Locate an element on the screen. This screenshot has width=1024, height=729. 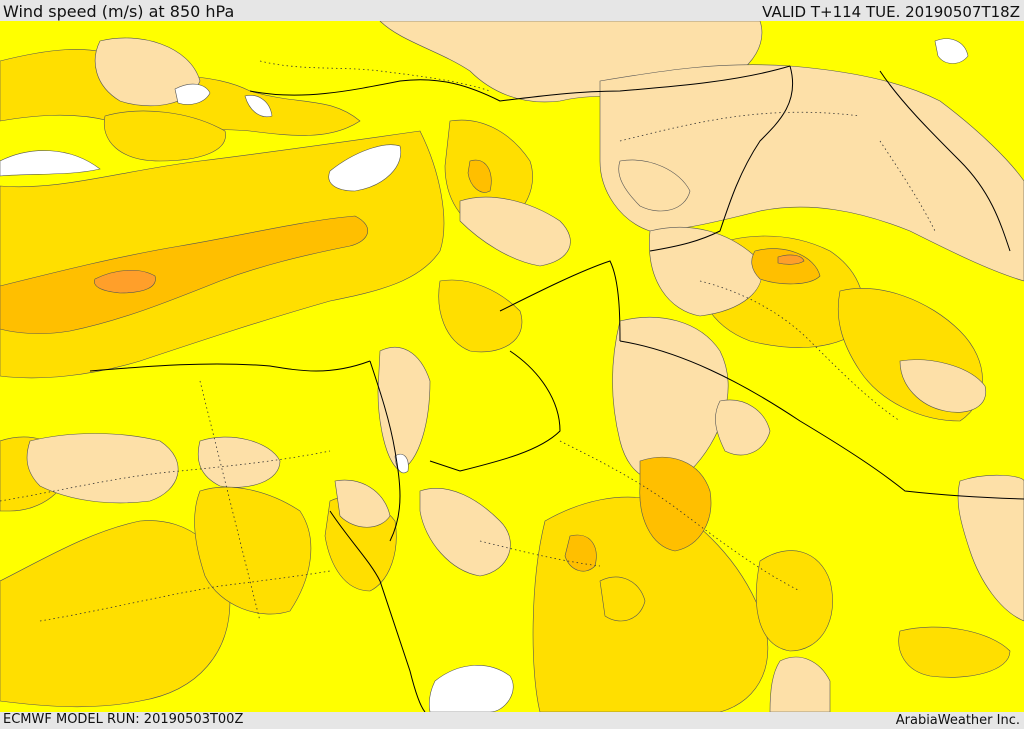
valid-time-label: VALID T+114 TUE. 20190507T18Z is located at coordinates (891, 12).